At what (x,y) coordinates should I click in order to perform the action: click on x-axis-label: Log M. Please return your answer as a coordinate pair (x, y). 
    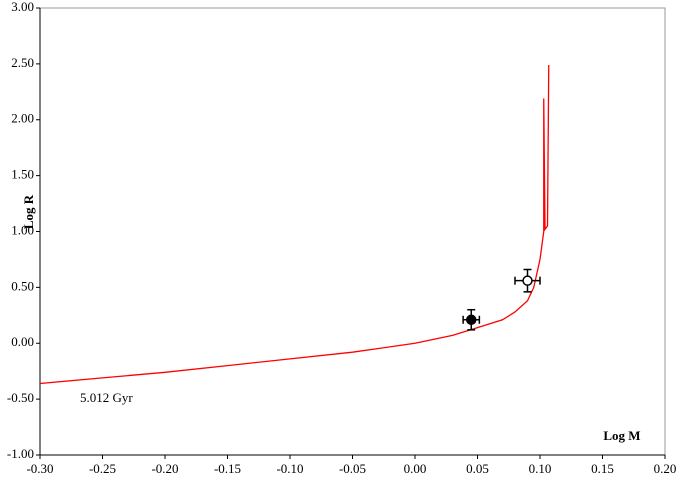
    Looking at the image, I should click on (621, 435).